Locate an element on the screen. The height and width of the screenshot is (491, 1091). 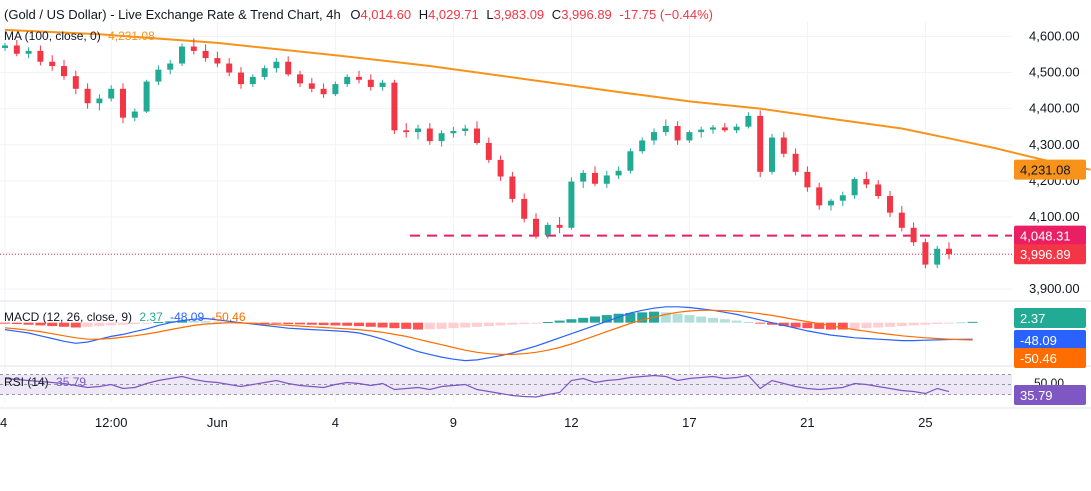
macd-legend-hist: 2.37 is located at coordinates (151, 317).